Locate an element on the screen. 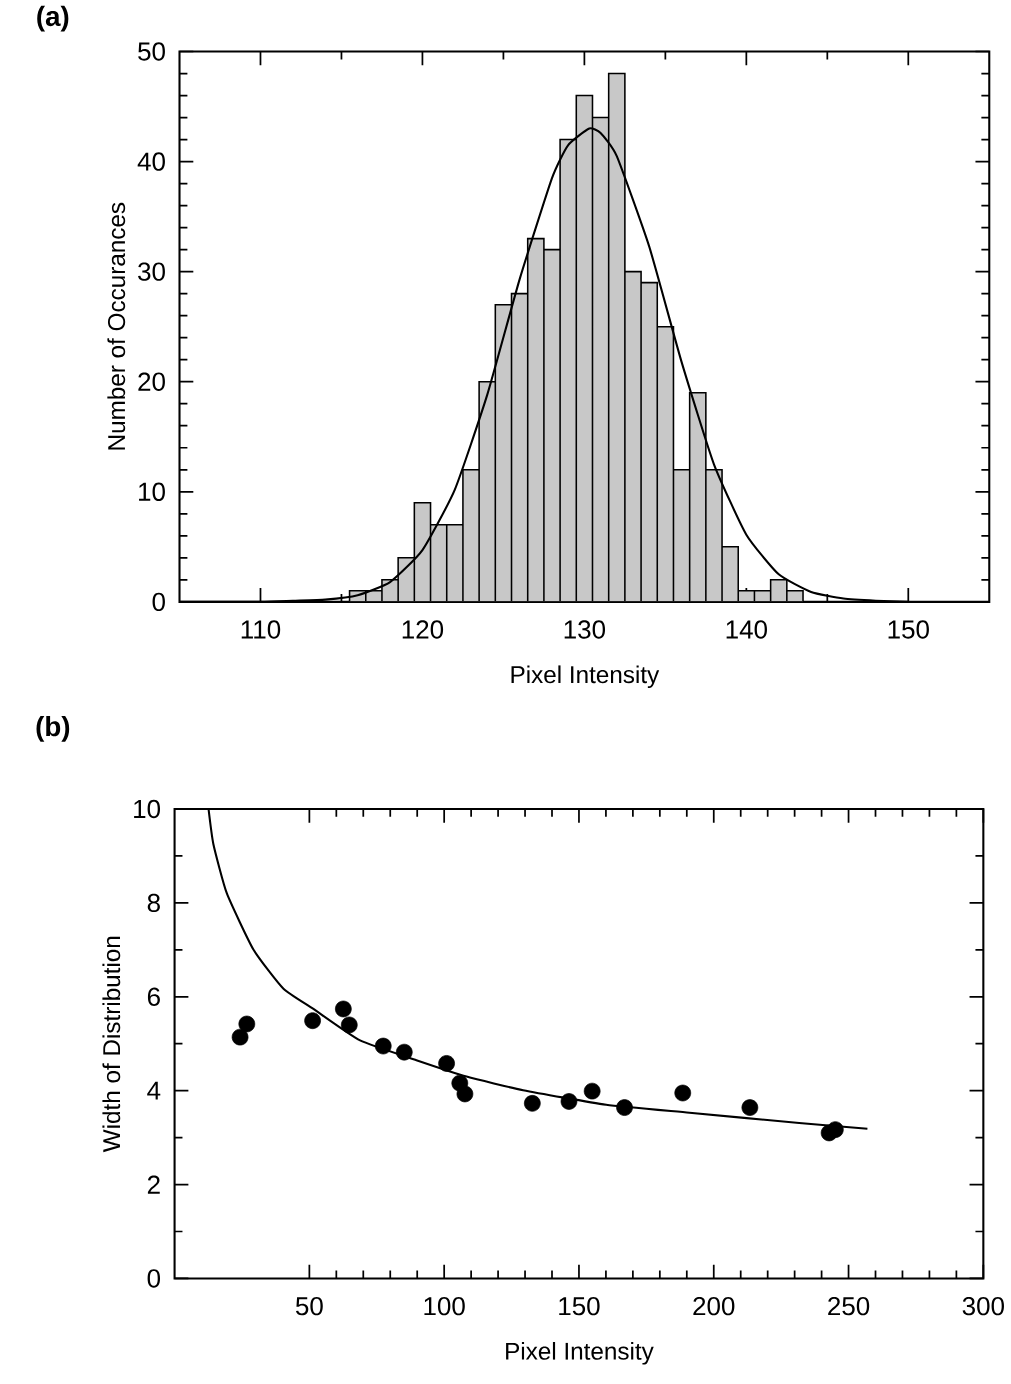 The height and width of the screenshot is (1384, 1011). x-tick-label: 50 is located at coordinates (309, 1306).